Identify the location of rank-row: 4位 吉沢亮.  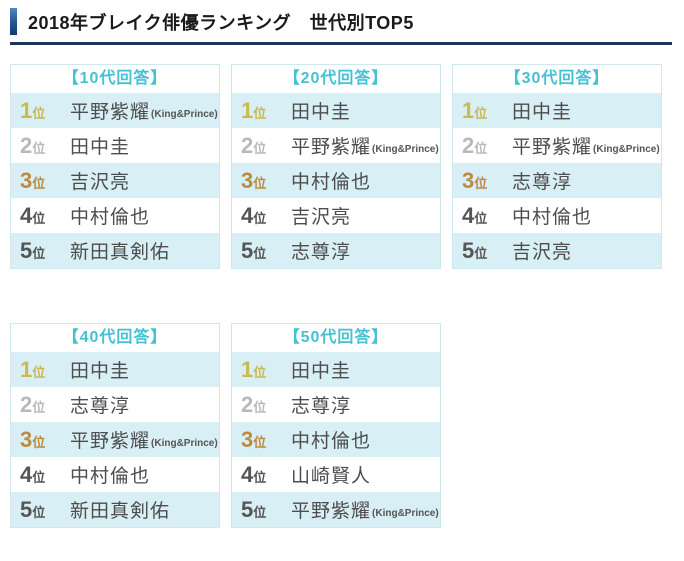
(336, 215).